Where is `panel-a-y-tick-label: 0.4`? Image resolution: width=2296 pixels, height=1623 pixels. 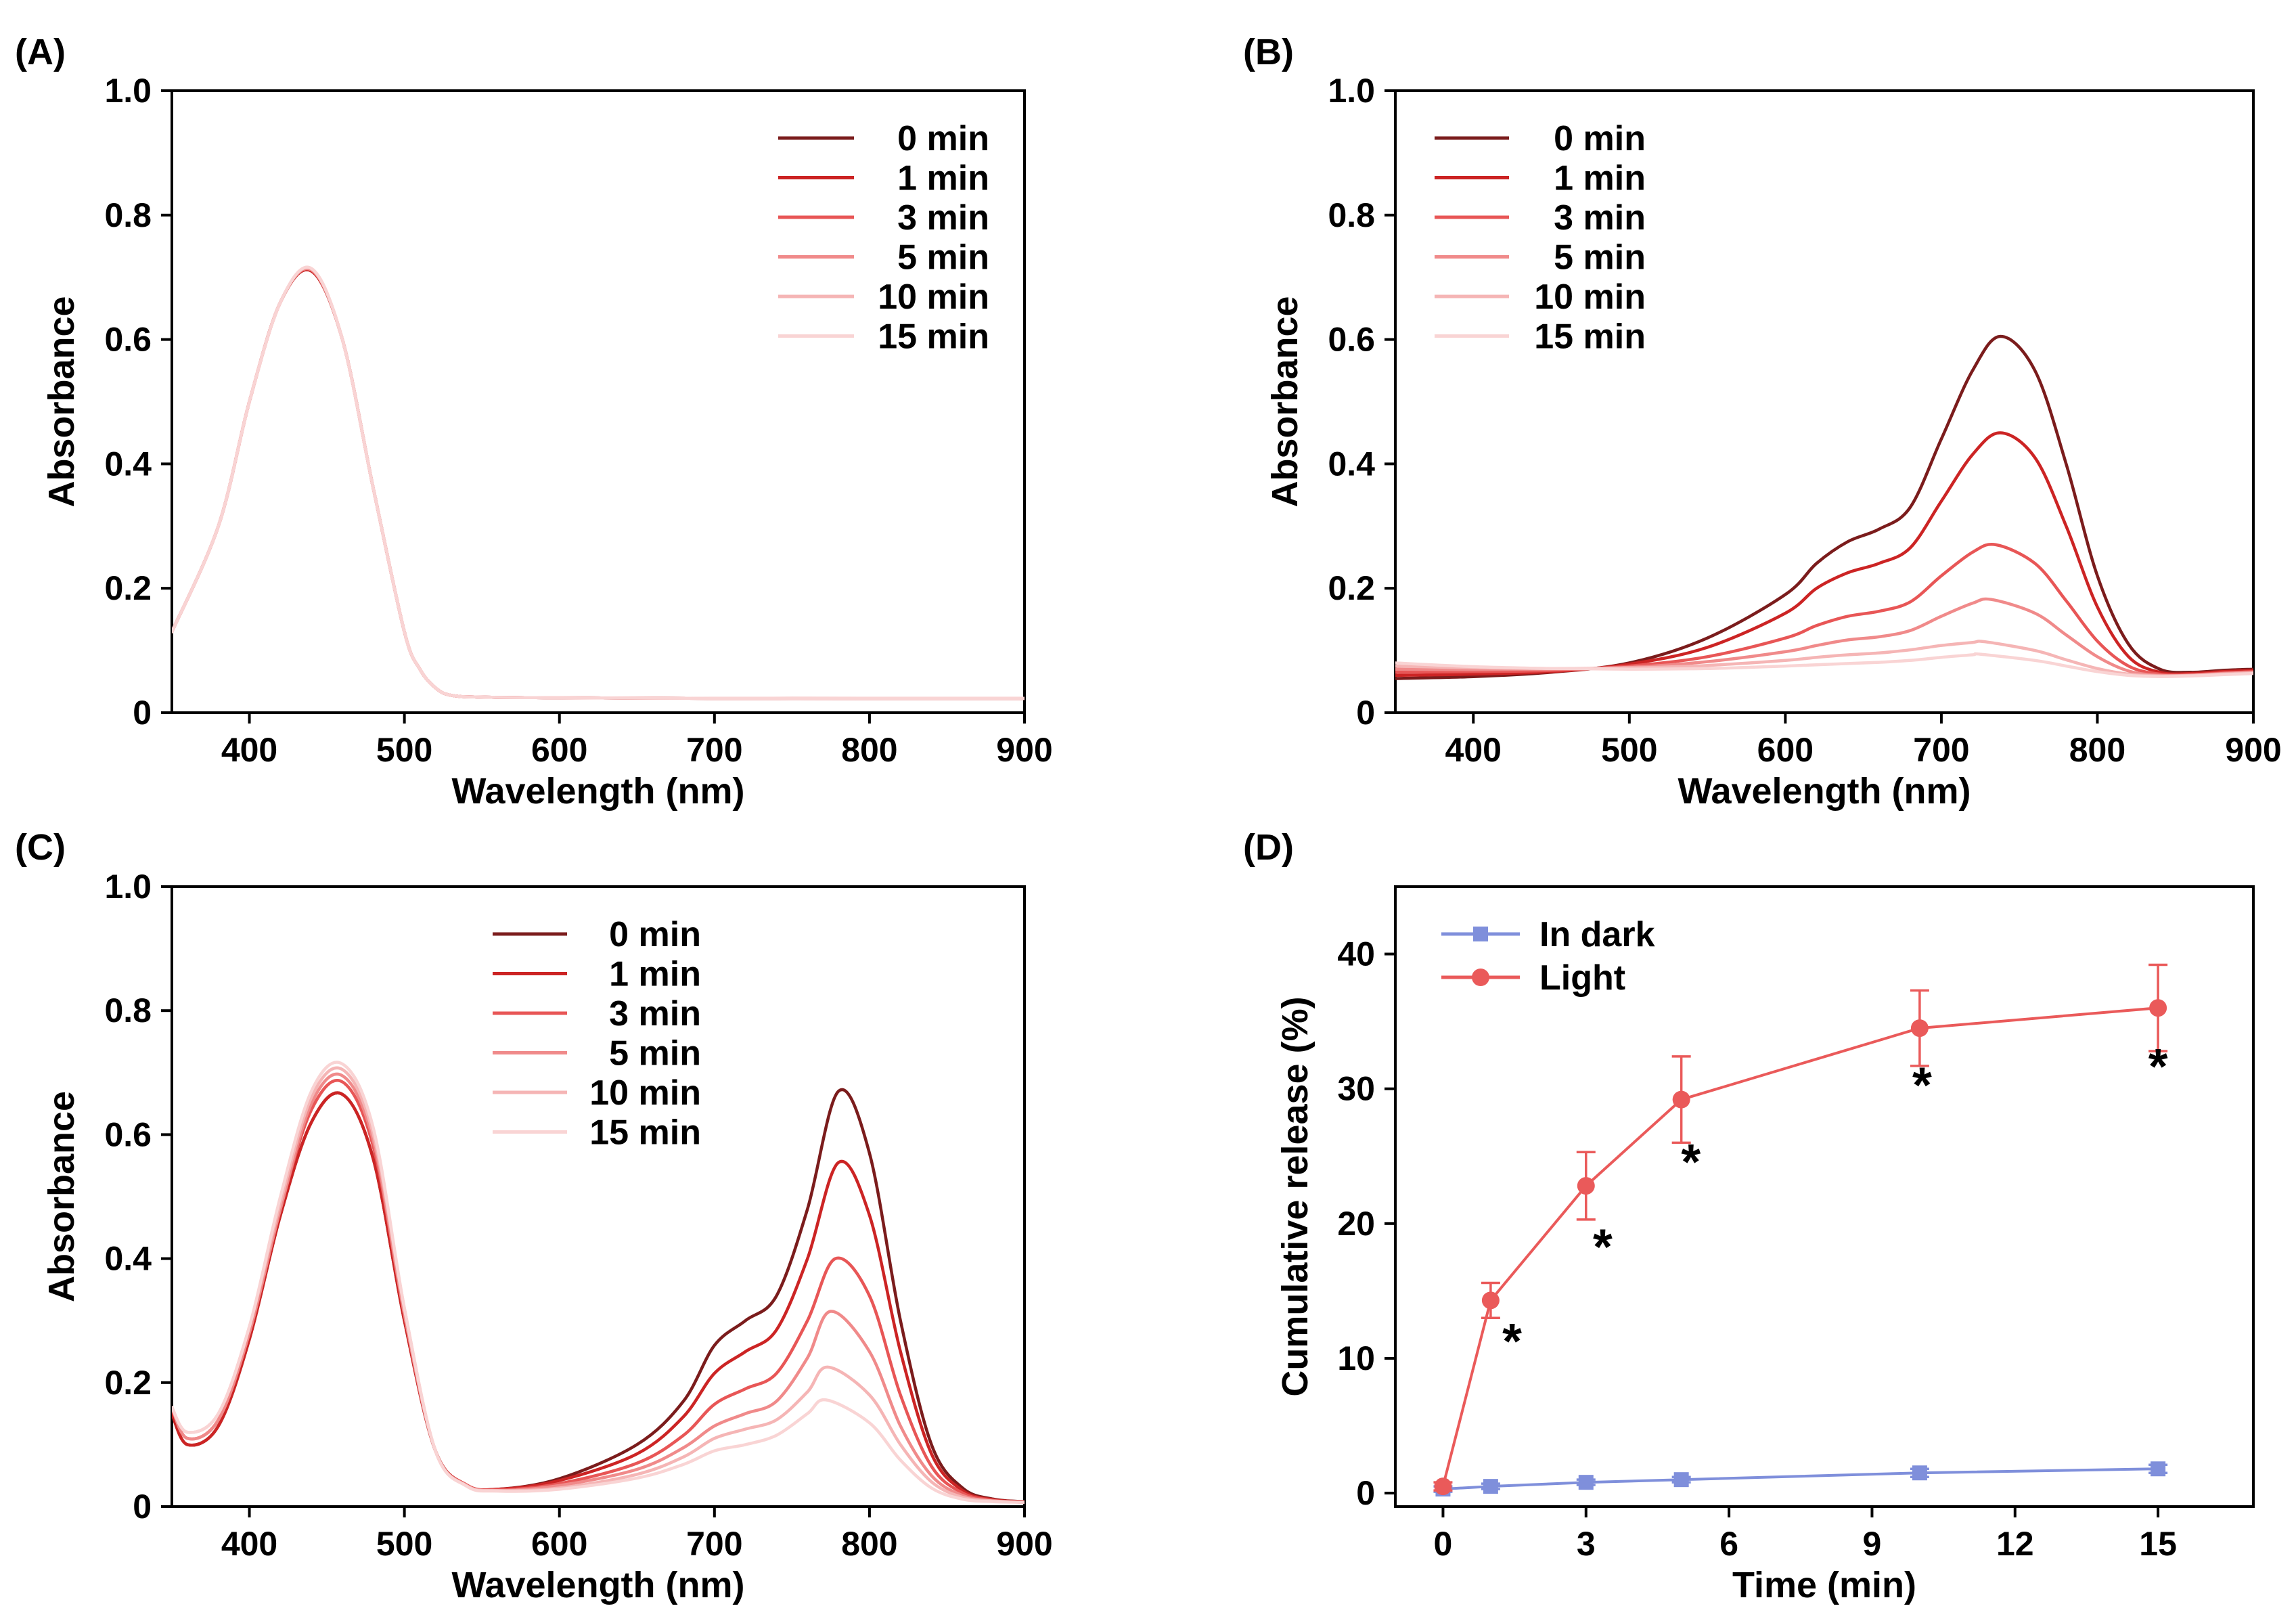
panel-a-y-tick-label: 0.4 is located at coordinates (128, 464).